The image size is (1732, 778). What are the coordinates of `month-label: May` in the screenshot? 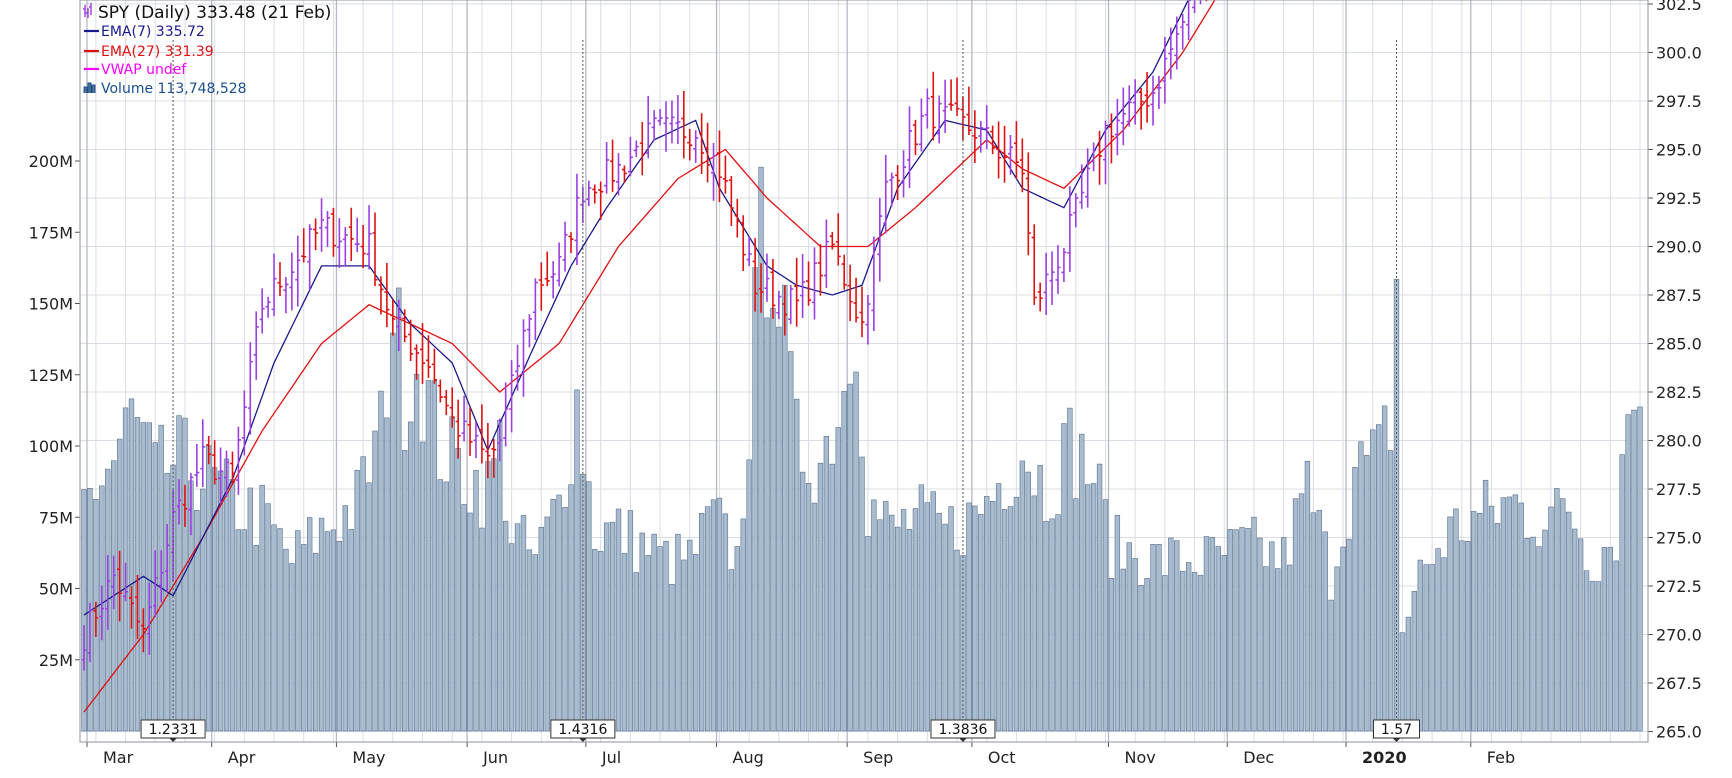 It's located at (368, 757).